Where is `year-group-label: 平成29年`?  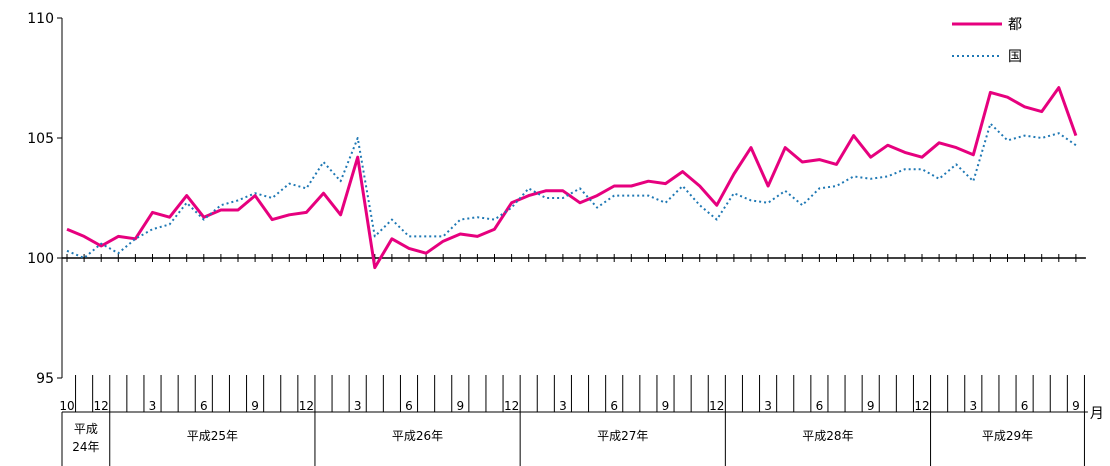 year-group-label: 平成29年 is located at coordinates (1007, 436).